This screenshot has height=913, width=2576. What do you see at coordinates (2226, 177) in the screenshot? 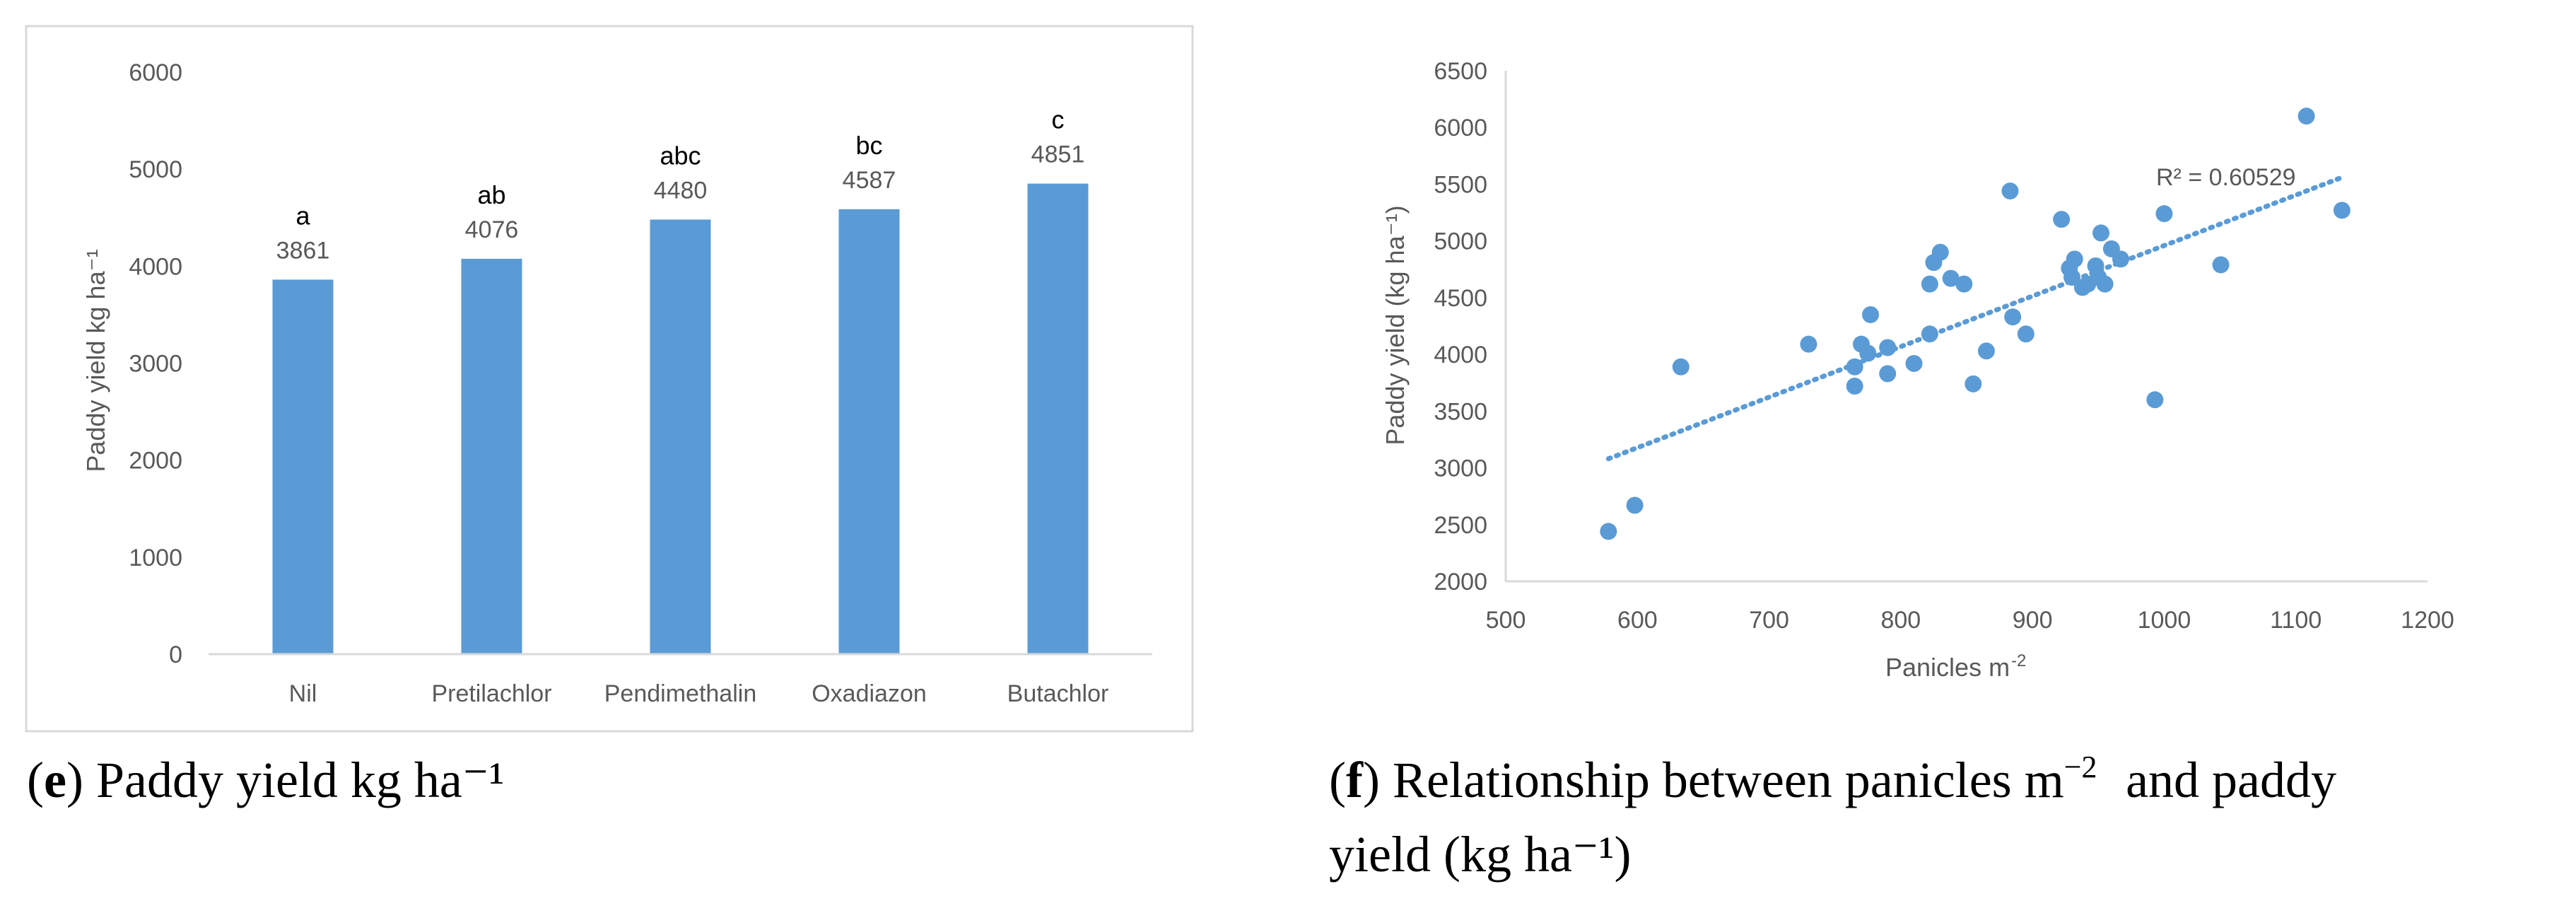
I see `scatter-chart-r2-label: R² = 0.60529` at bounding box center [2226, 177].